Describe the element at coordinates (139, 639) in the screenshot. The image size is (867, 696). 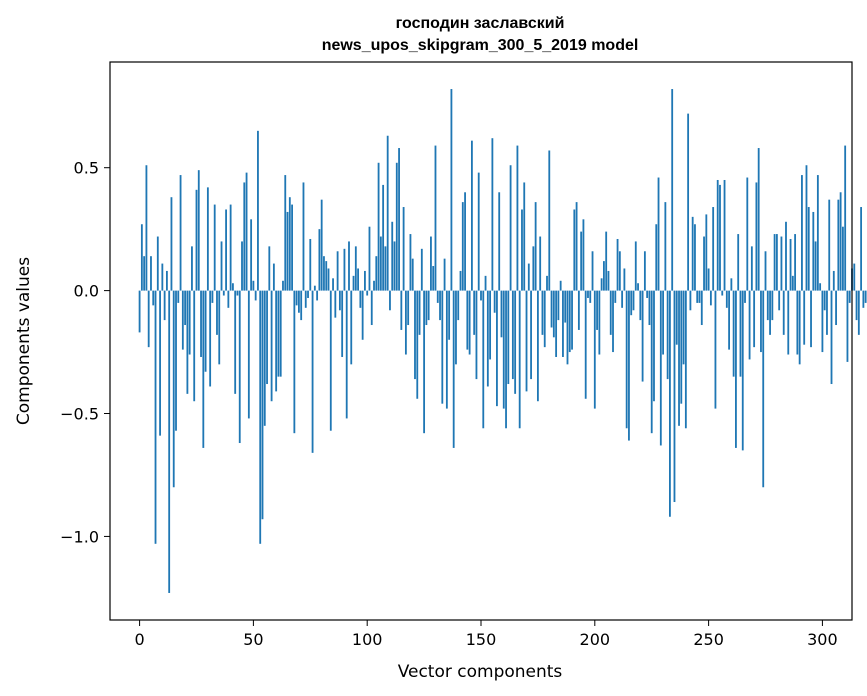
I see `x-tick-label: 0` at that location.